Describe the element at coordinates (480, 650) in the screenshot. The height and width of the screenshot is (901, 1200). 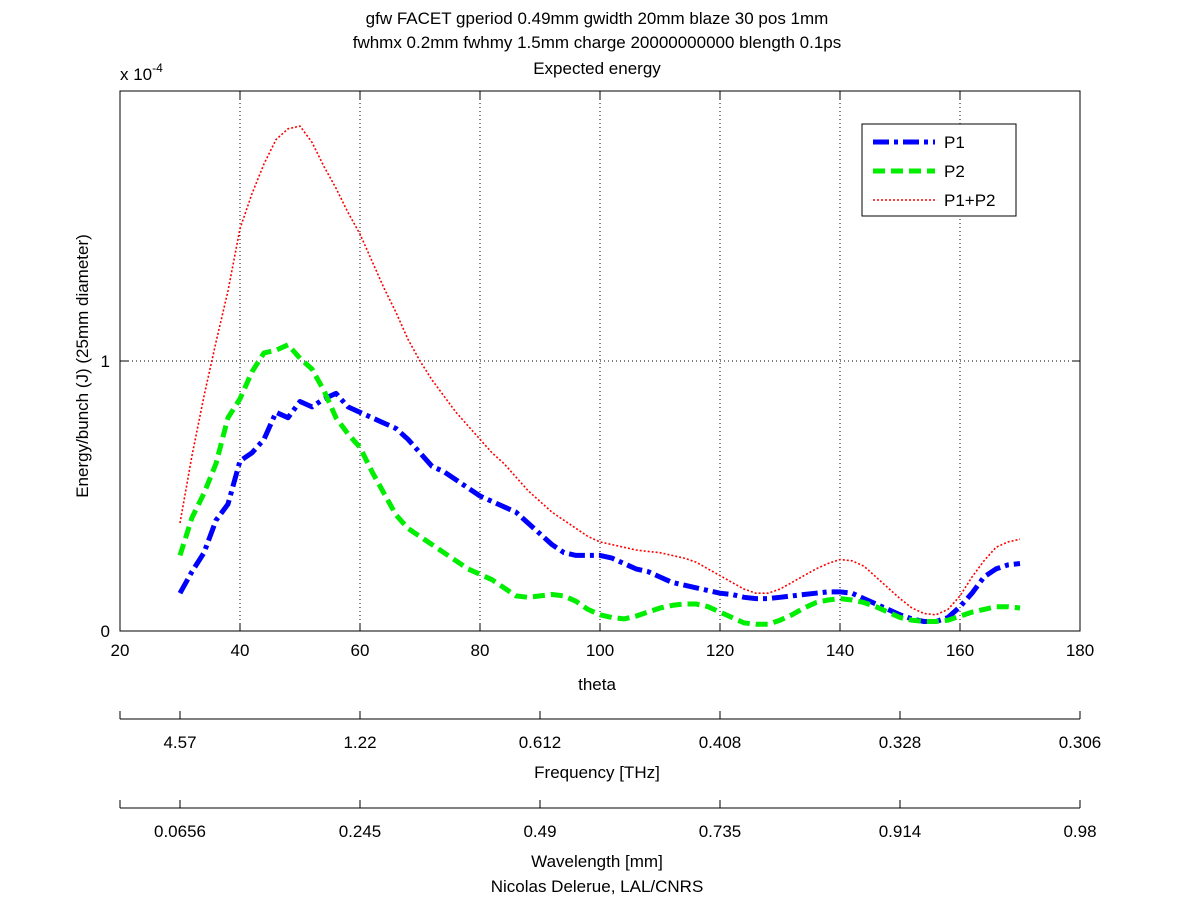
I see `x-tick-label: 80` at that location.